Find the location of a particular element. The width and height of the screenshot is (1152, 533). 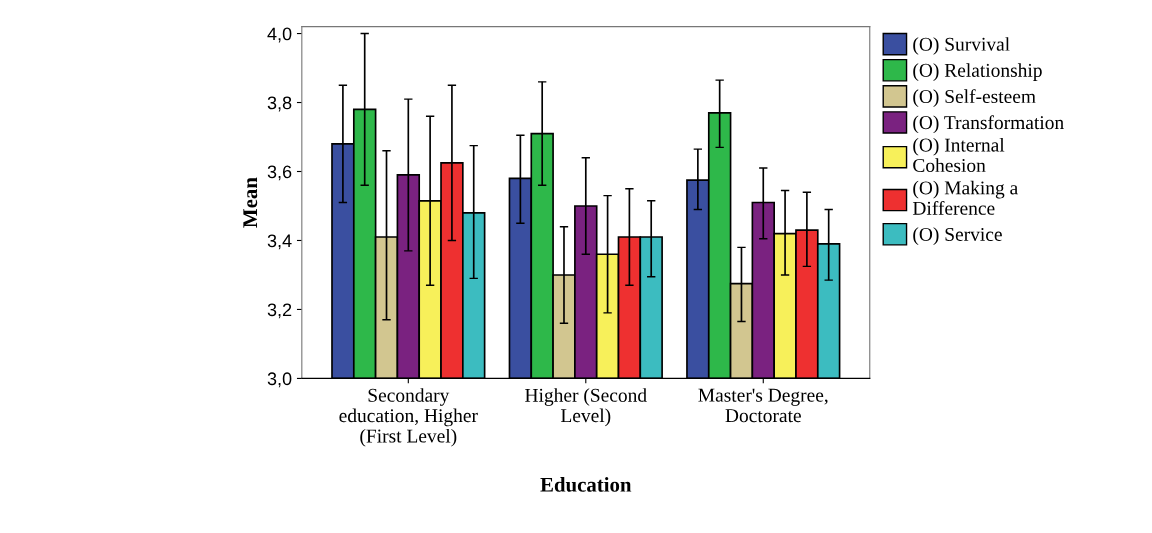

legend-label: (O) Survival is located at coordinates (961, 46).